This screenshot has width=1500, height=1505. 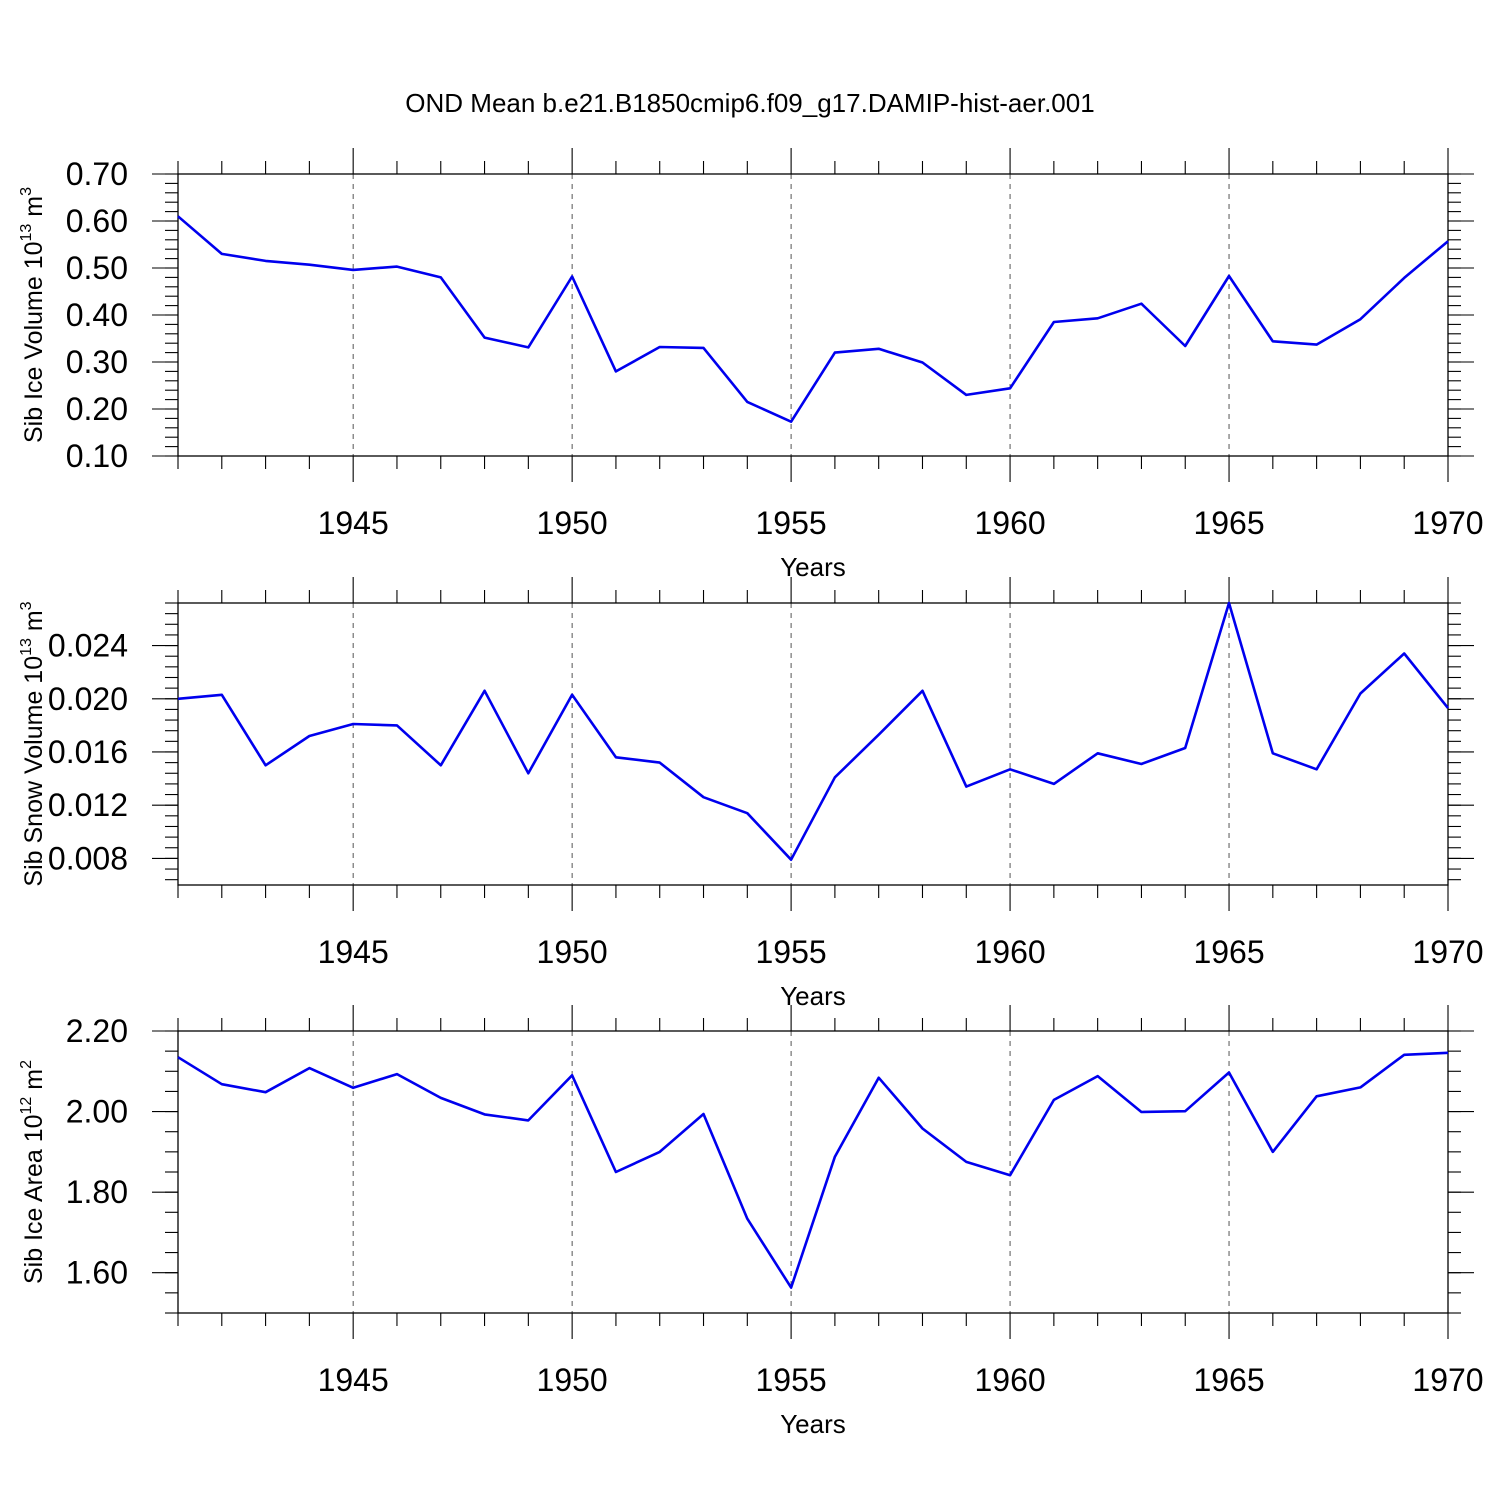 I want to click on y-tick-label: 0.20, so click(x=97, y=409).